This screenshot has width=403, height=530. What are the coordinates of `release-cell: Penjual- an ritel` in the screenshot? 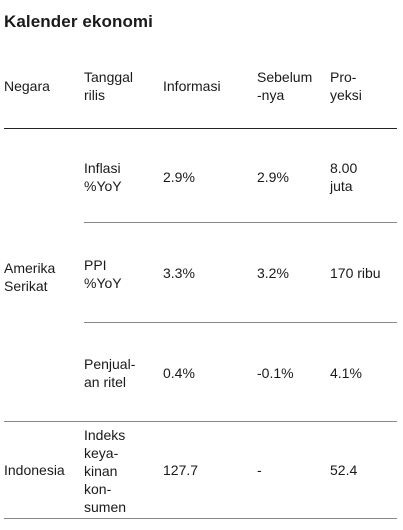 It's located at (110, 373).